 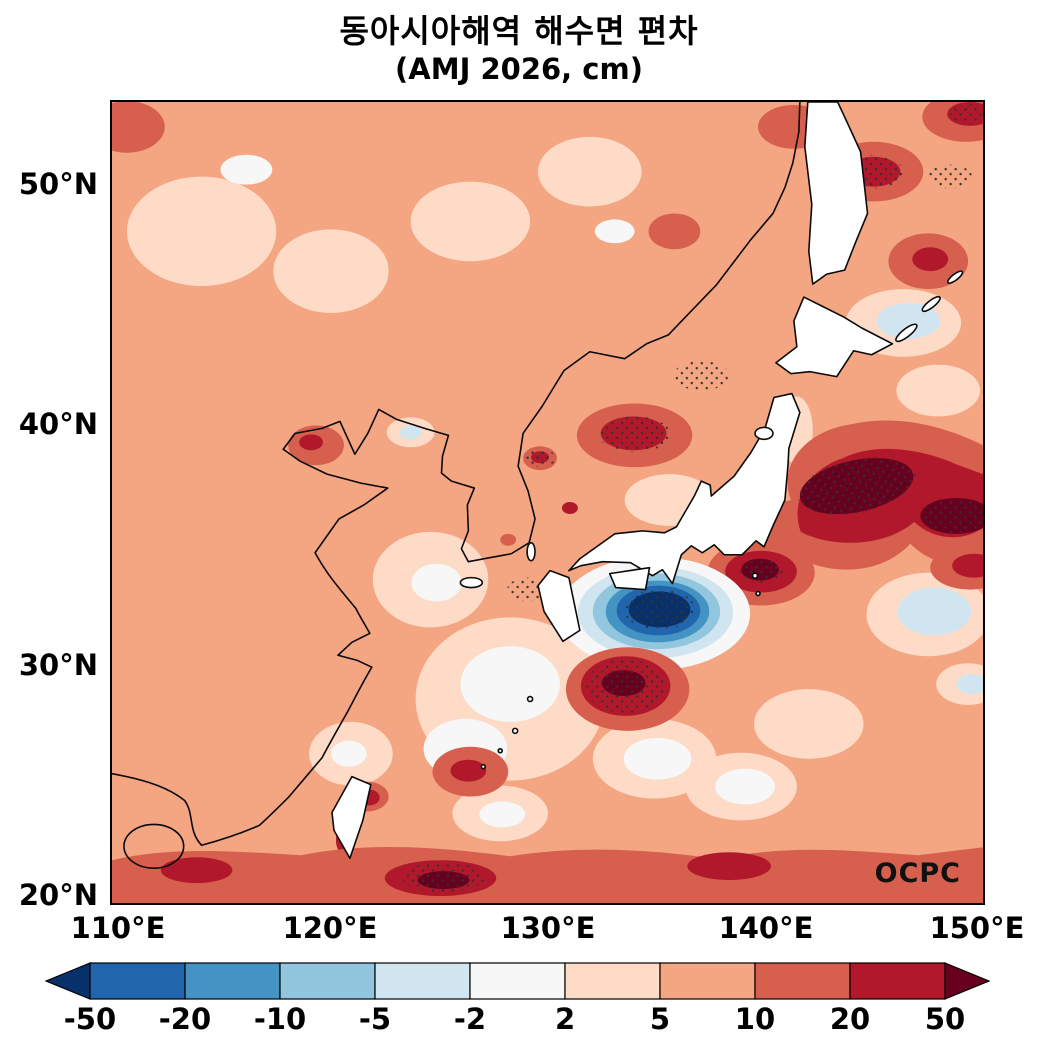 What do you see at coordinates (471, 582) in the screenshot?
I see `jeju-island` at bounding box center [471, 582].